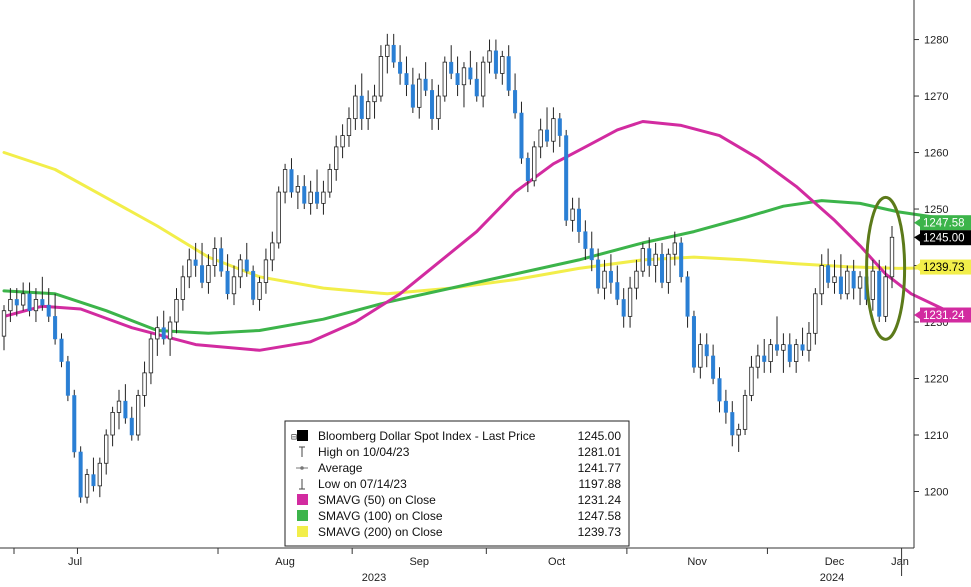 Image resolution: width=971 pixels, height=587 pixels. Describe the element at coordinates (900, 562) in the screenshot. I see `x-month-label: Jan` at that location.